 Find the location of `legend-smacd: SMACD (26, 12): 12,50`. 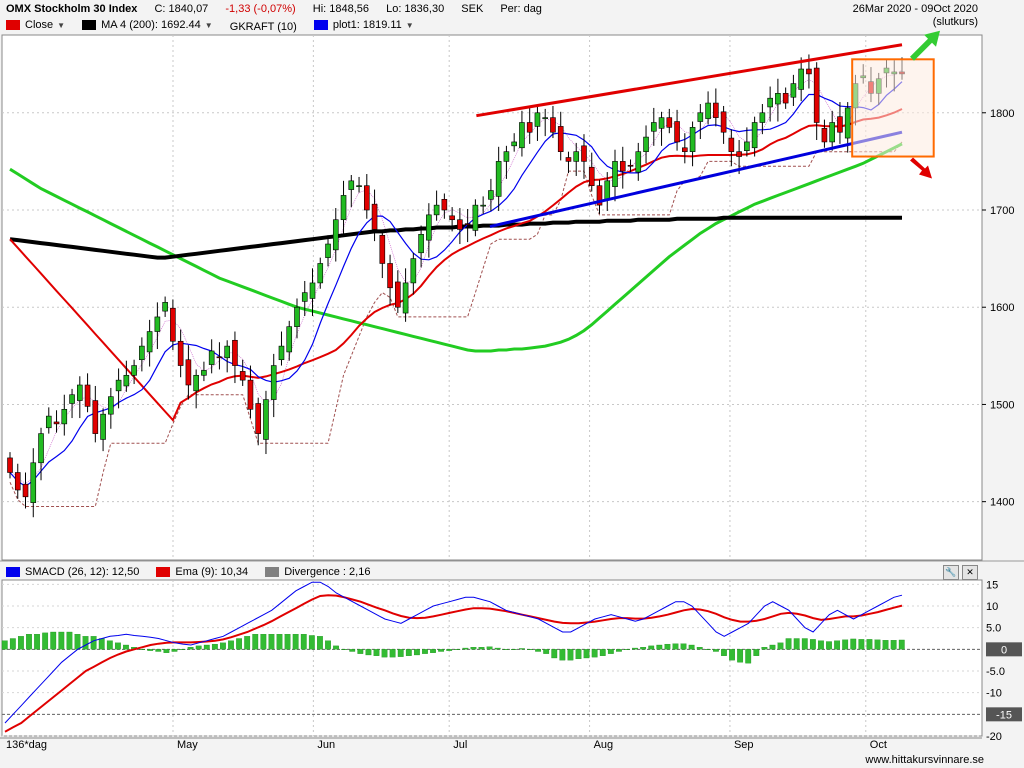

legend-smacd: SMACD (26, 12): 12,50 is located at coordinates (72, 572).